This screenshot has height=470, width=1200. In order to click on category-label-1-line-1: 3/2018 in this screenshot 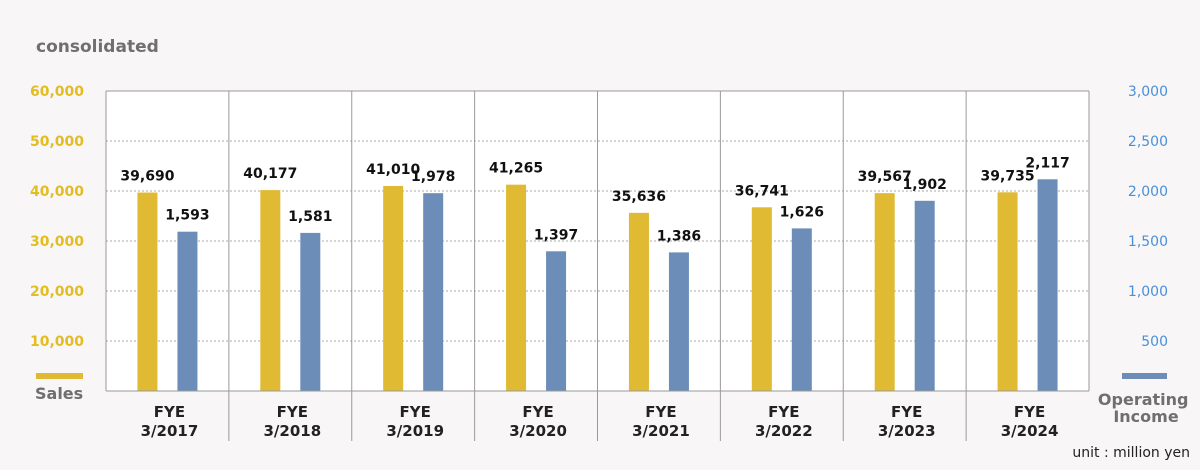, I will do `click(292, 431)`.